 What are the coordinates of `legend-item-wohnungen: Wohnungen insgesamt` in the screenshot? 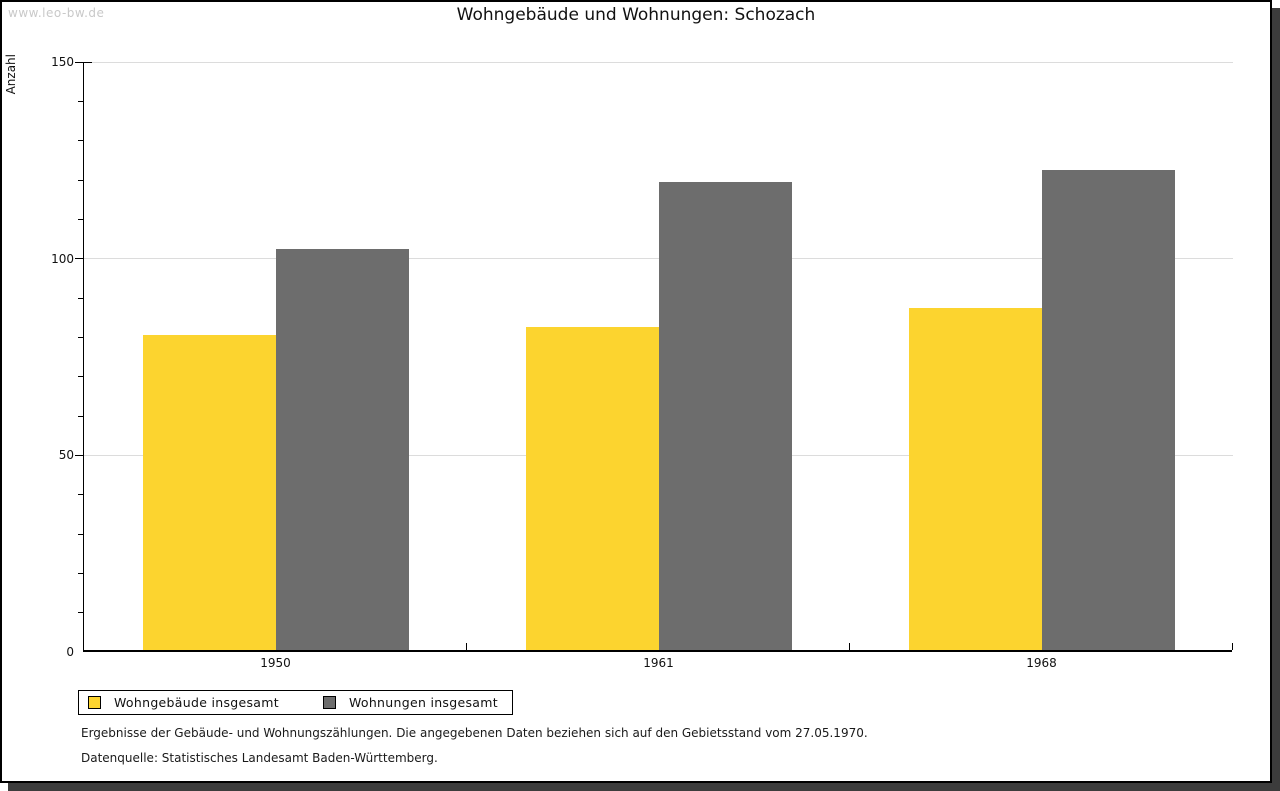 It's located at (410, 702).